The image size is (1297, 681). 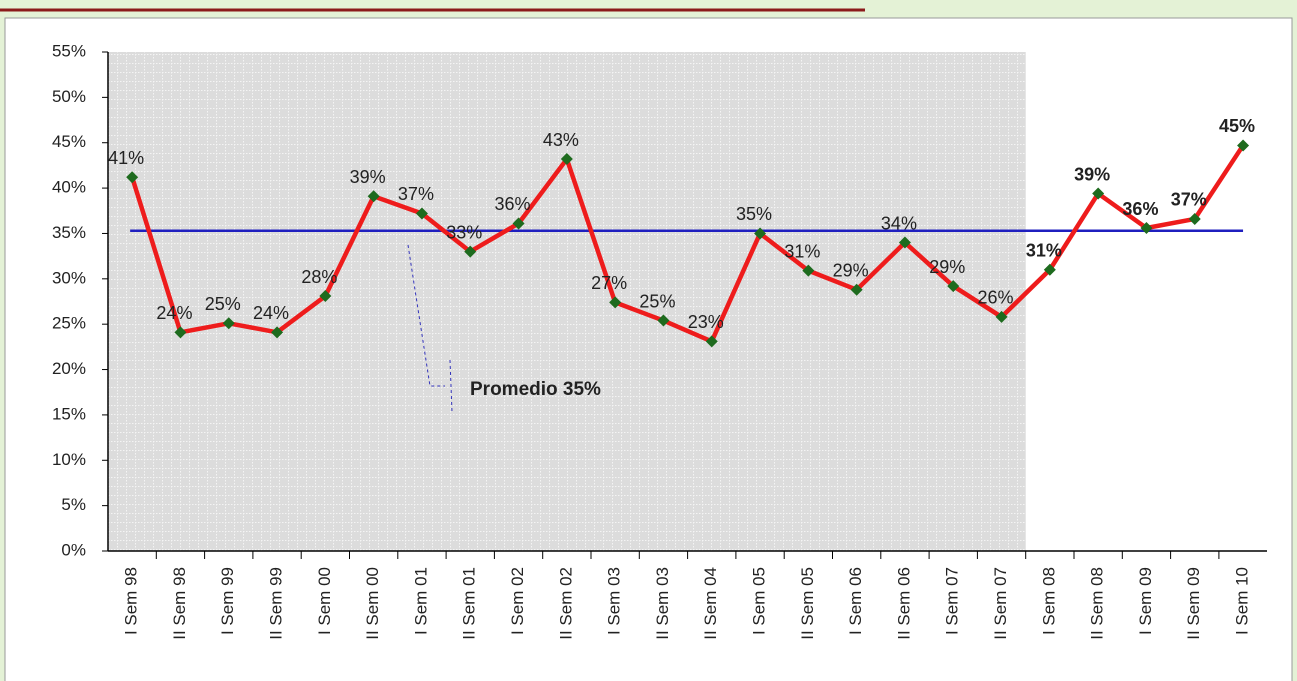 What do you see at coordinates (372, 603) in the screenshot?
I see `x-tick-label: II Sem 00` at bounding box center [372, 603].